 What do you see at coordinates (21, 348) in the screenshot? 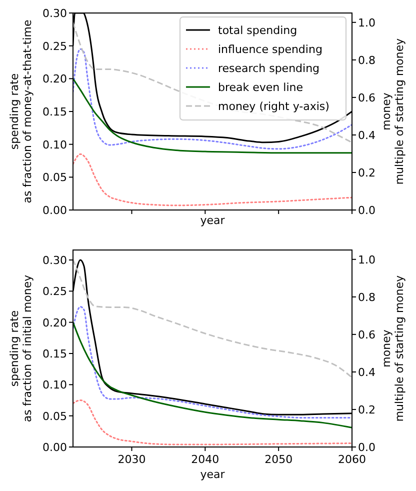
I see `y-axis-title: spending rate as fraction of initial money` at bounding box center [21, 348].